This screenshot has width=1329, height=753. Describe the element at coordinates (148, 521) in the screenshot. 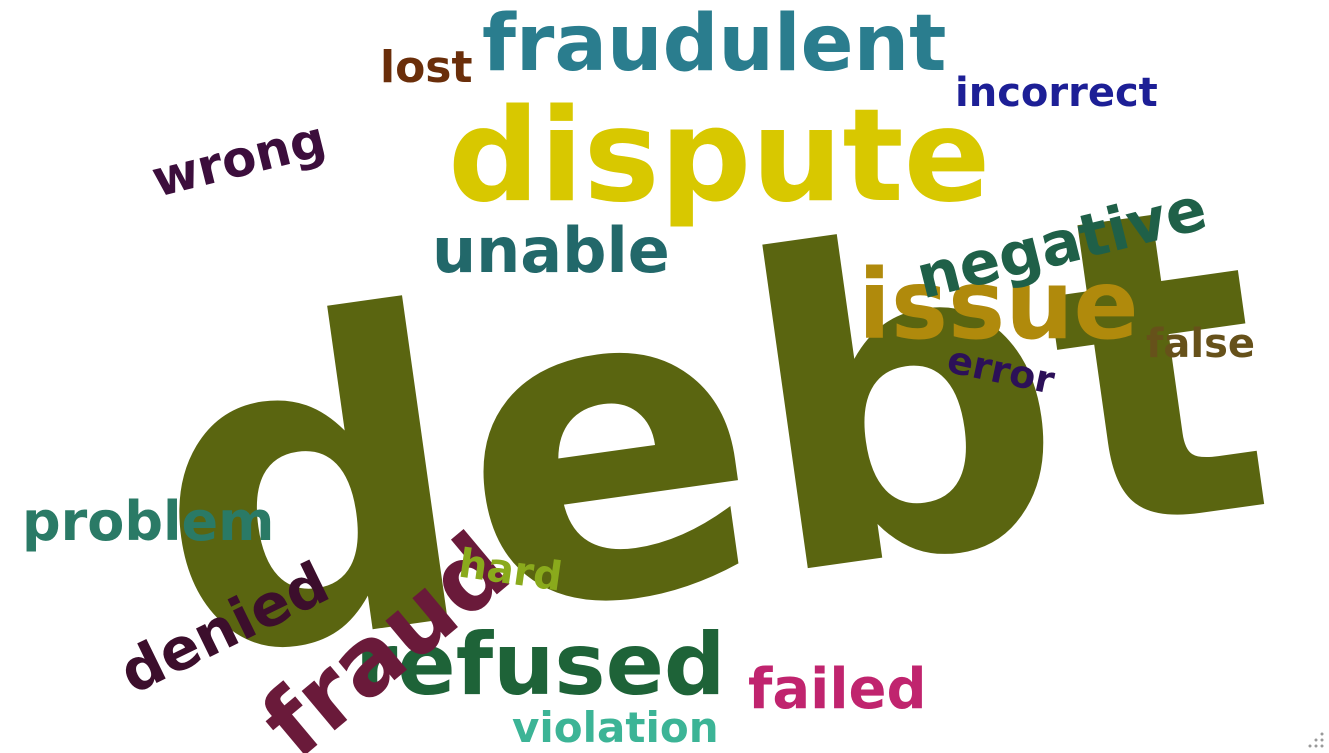

I see `word-problem: problem` at that location.